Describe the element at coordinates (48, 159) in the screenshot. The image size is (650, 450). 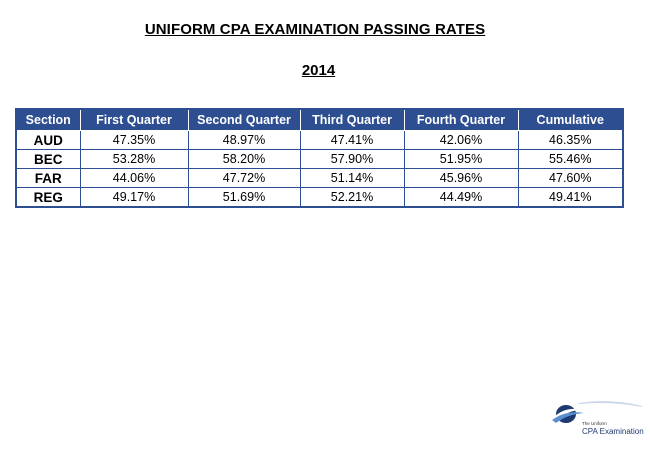
I see `section-cell: BEC` at that location.